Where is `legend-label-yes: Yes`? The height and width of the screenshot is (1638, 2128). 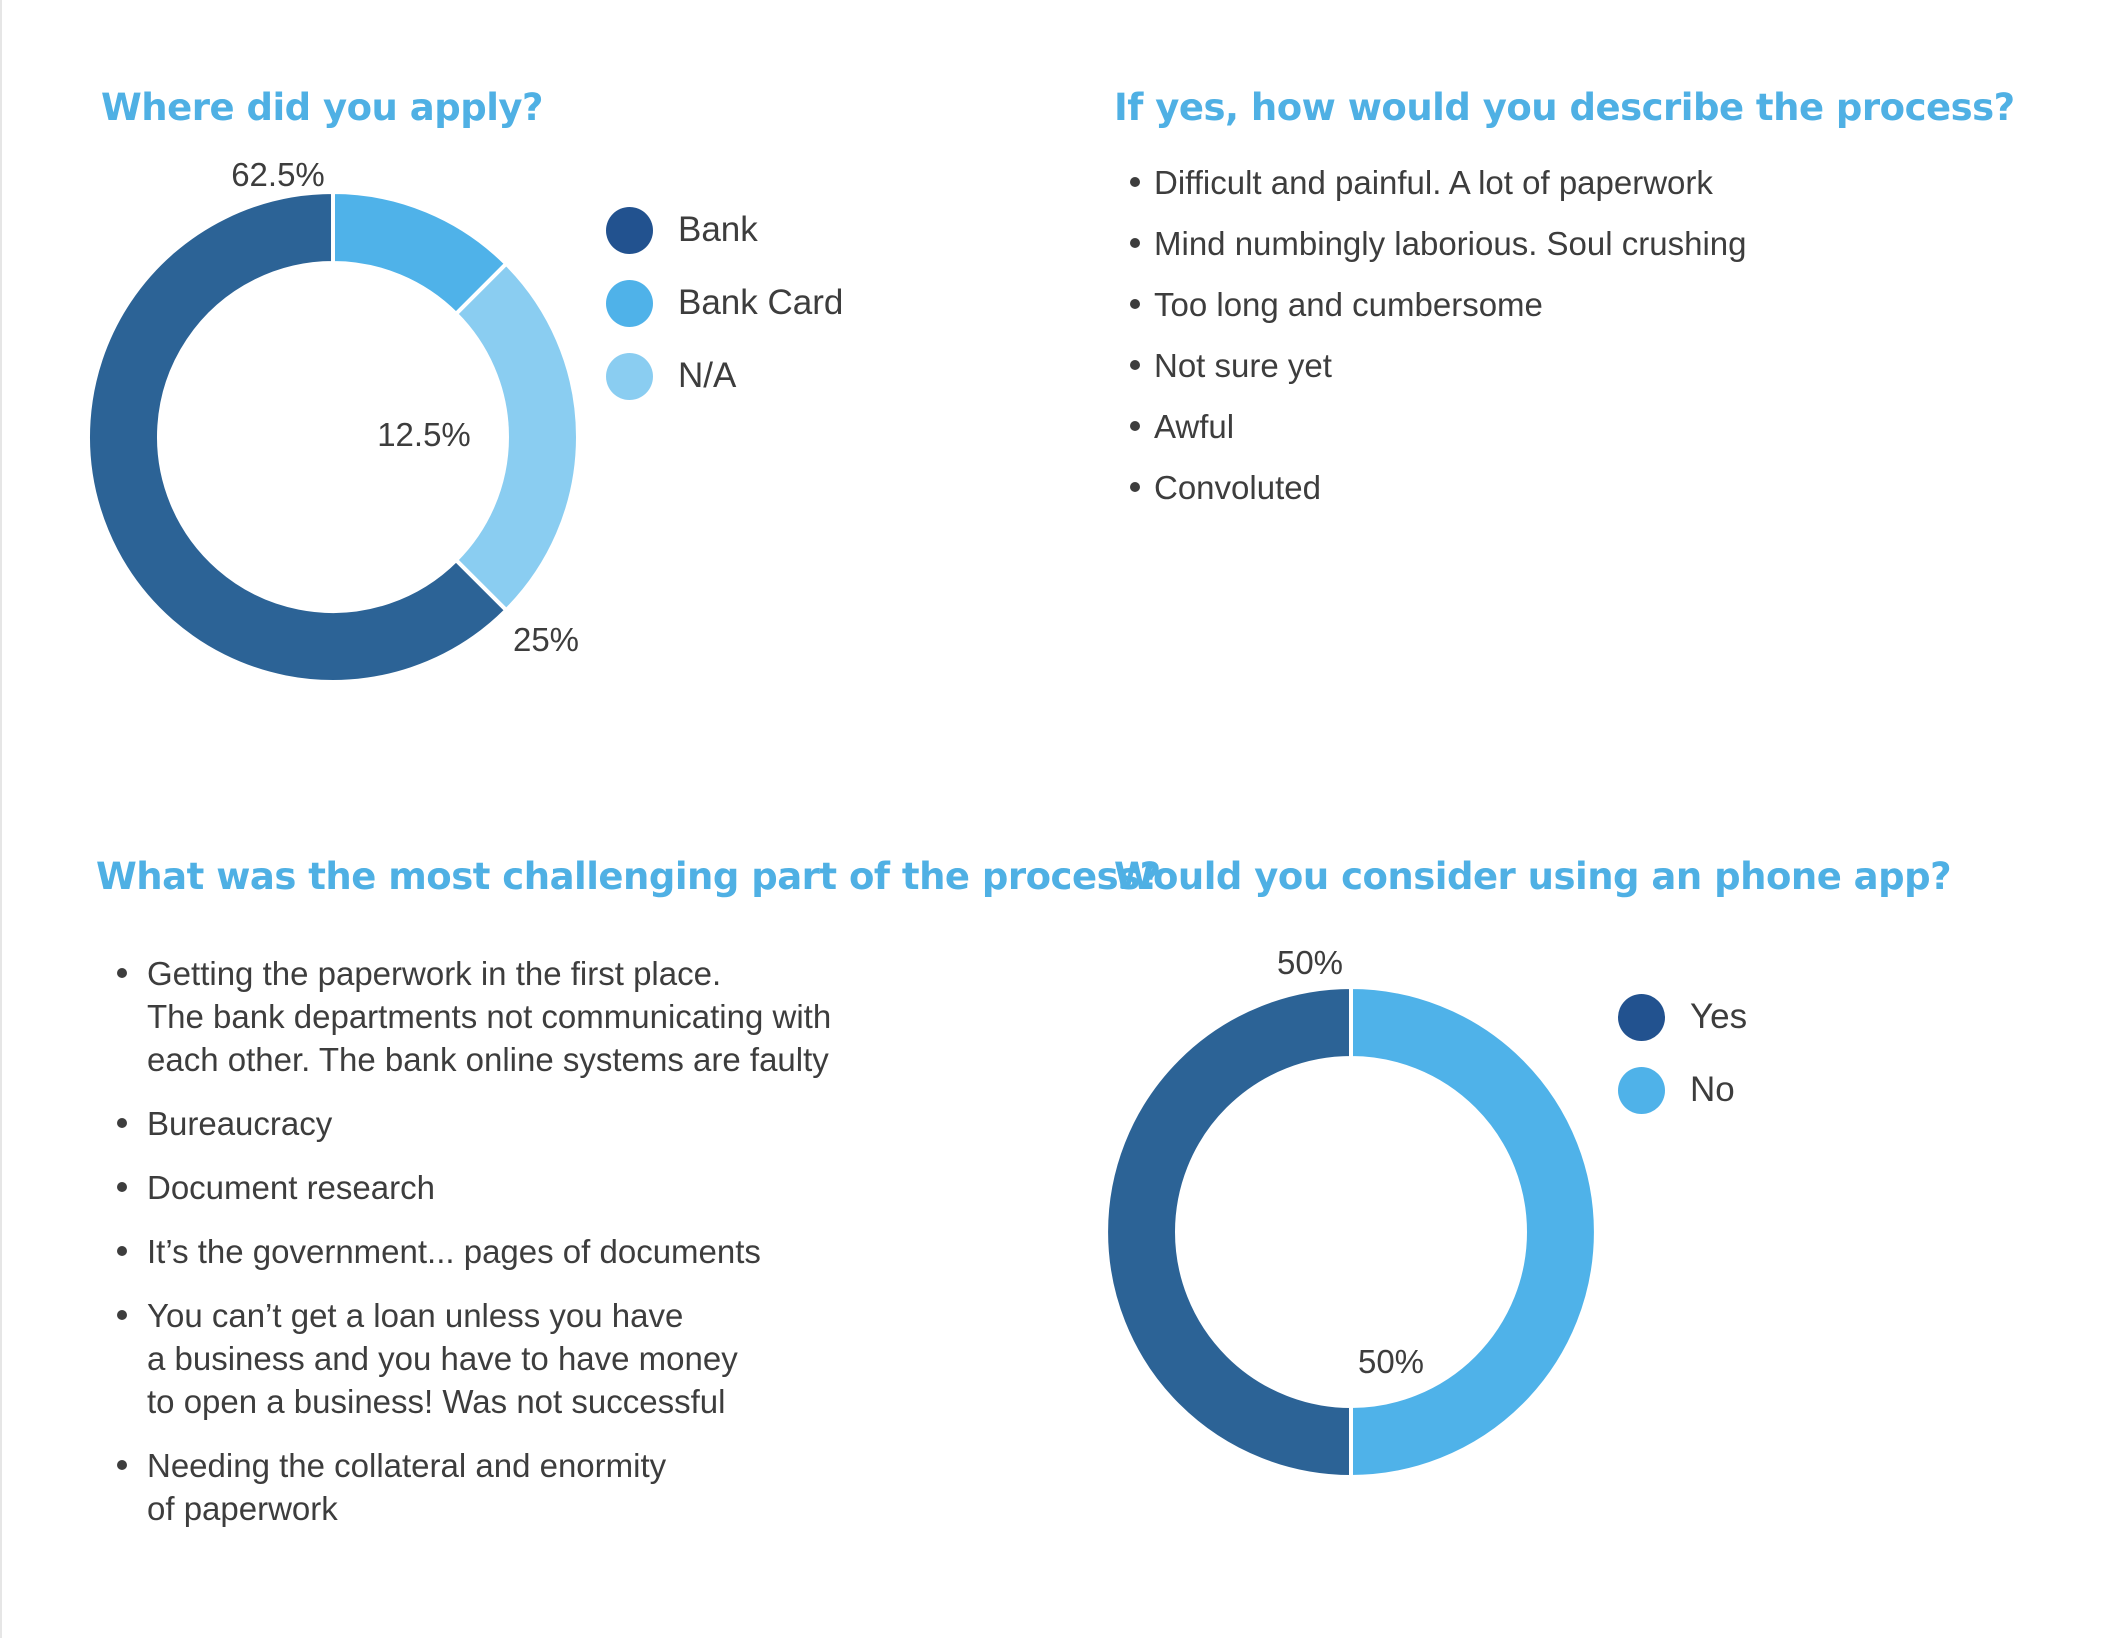
legend-label-yes: Yes is located at coordinates (1719, 1016).